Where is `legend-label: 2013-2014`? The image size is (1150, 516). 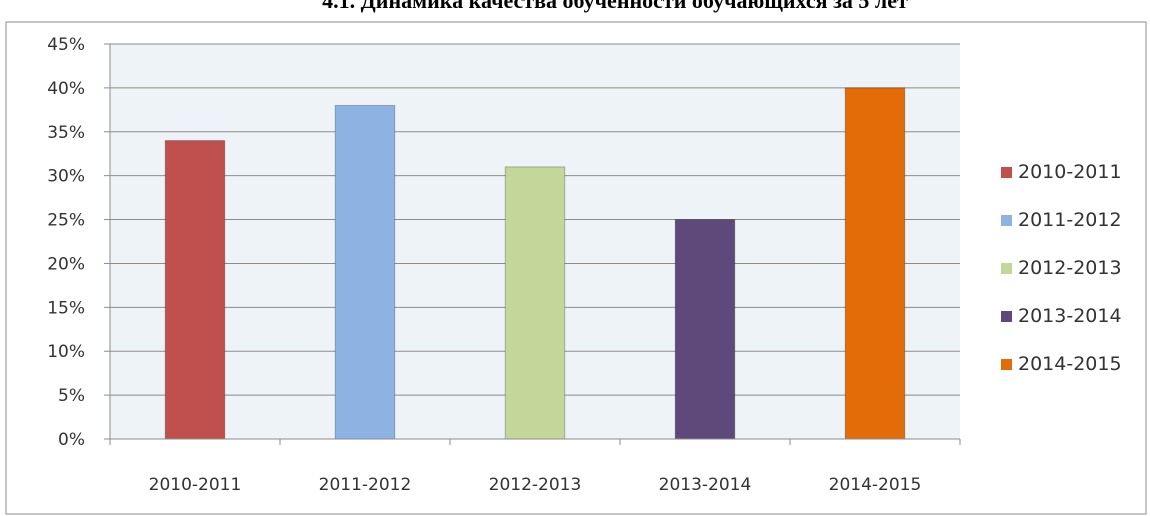
legend-label: 2013-2014 is located at coordinates (1070, 316).